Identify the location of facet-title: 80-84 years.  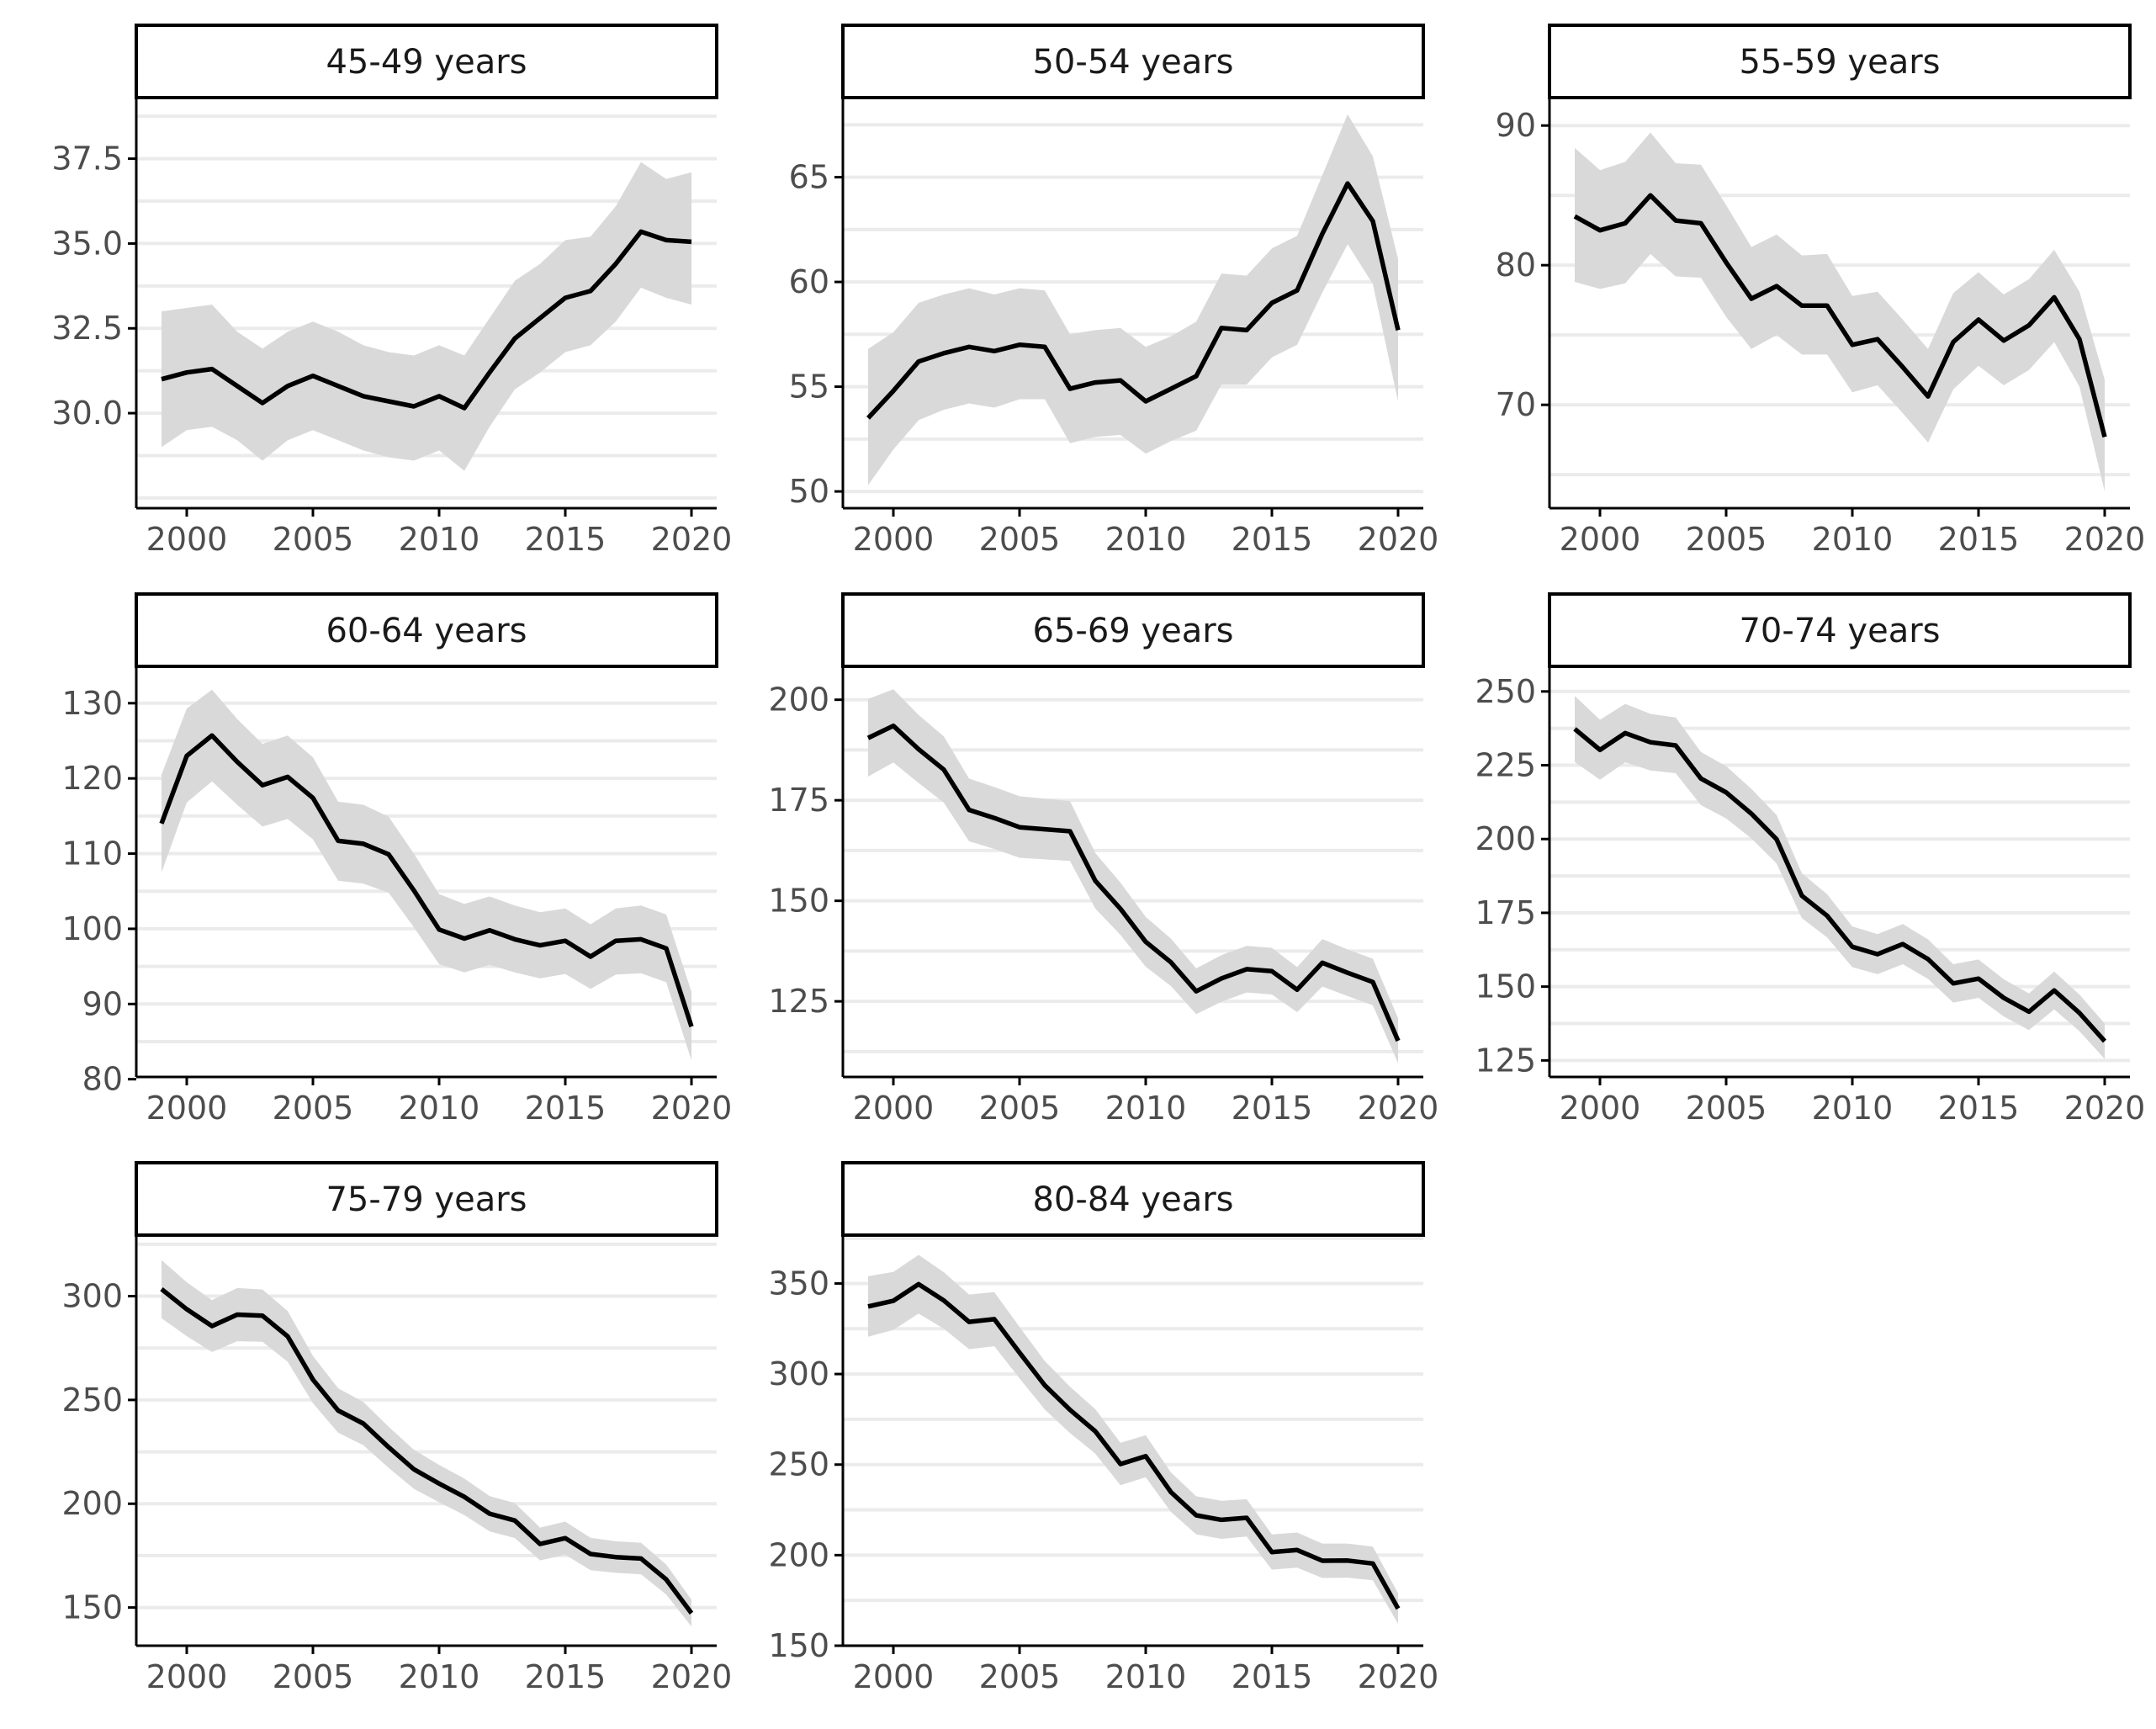
(1132, 1199).